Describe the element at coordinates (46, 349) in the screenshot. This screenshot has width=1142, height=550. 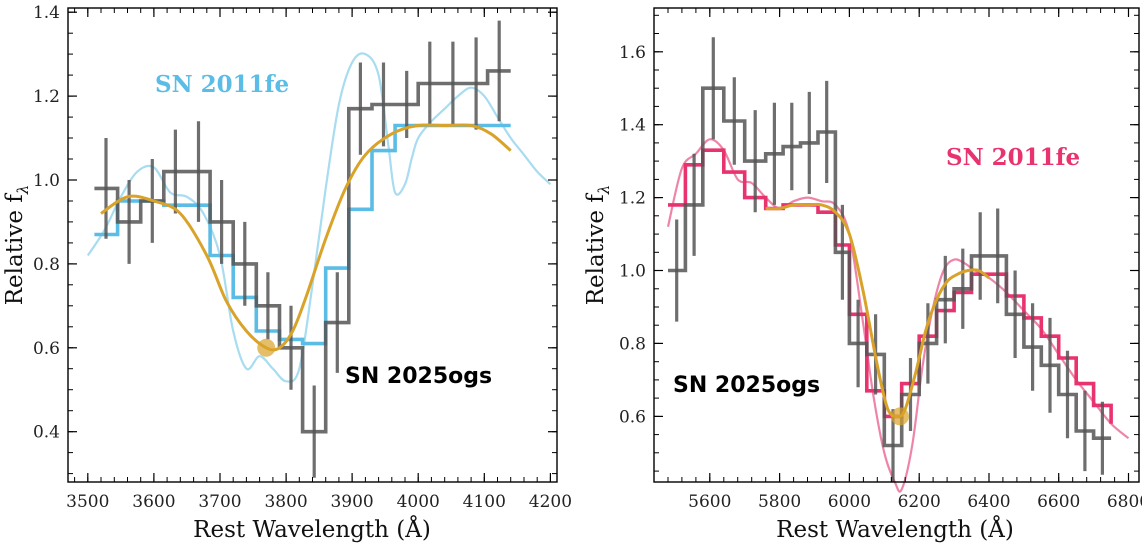
I see `left-y-tick-label: 0.6` at that location.